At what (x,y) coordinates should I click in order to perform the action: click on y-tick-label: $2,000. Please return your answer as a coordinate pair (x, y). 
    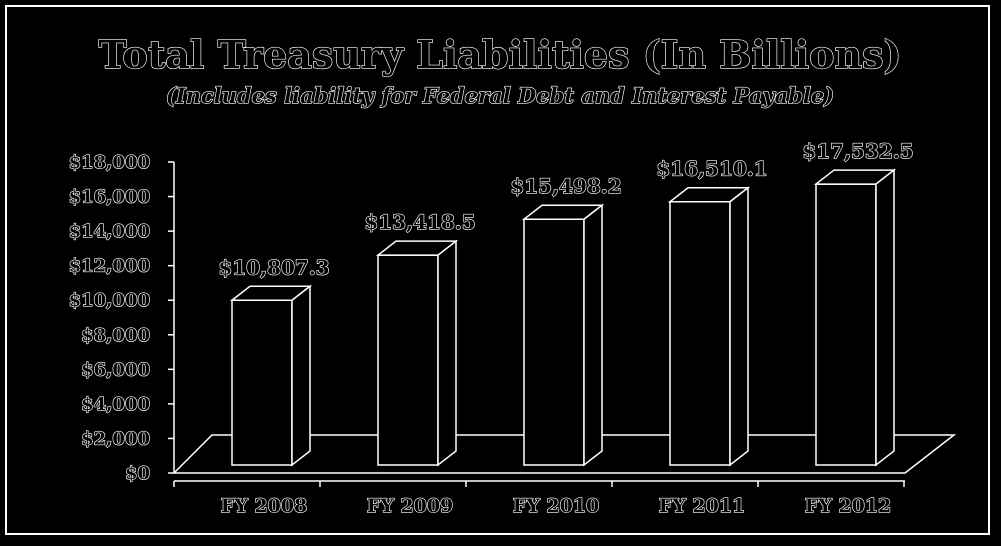
    Looking at the image, I should click on (115, 438).